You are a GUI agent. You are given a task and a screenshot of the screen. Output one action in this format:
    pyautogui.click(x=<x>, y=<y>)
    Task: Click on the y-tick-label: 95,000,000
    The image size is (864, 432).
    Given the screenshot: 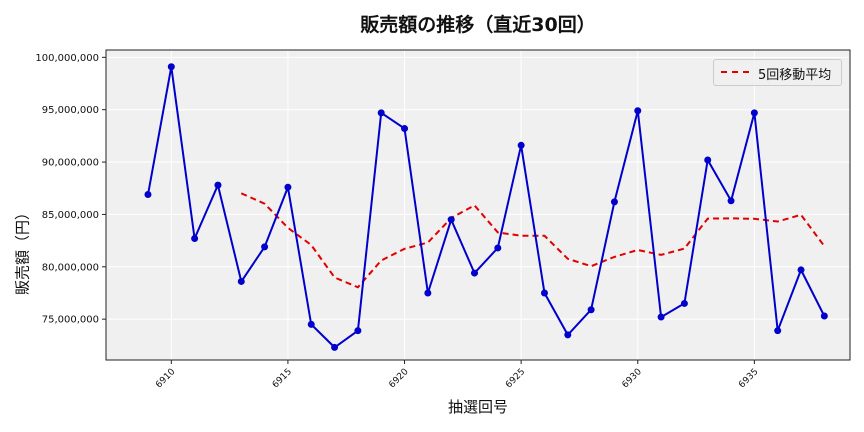 What is the action you would take?
    pyautogui.click(x=70, y=110)
    